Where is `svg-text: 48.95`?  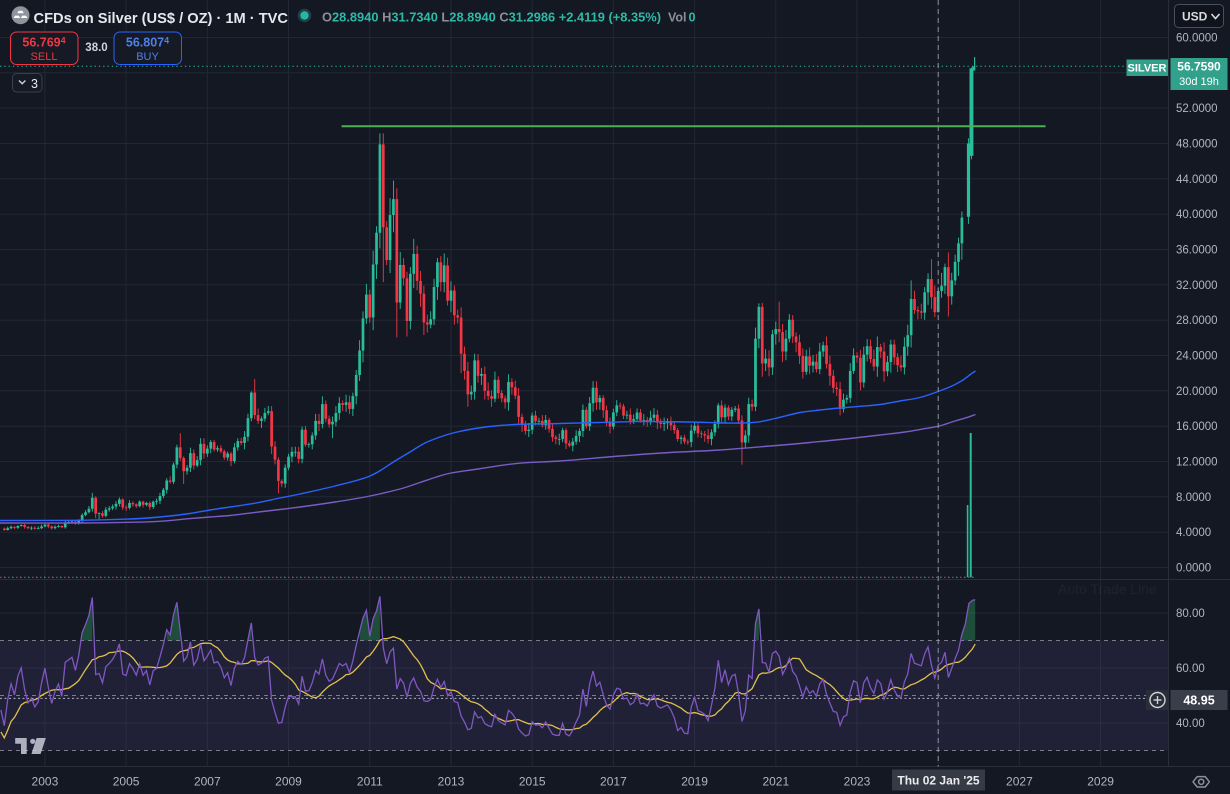
svg-text: 48.95 is located at coordinates (1198, 701).